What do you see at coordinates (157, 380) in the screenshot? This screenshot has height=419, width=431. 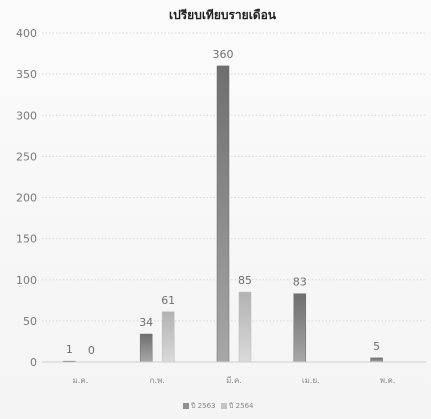 I see `x-tick-label-1: ก.พ.` at bounding box center [157, 380].